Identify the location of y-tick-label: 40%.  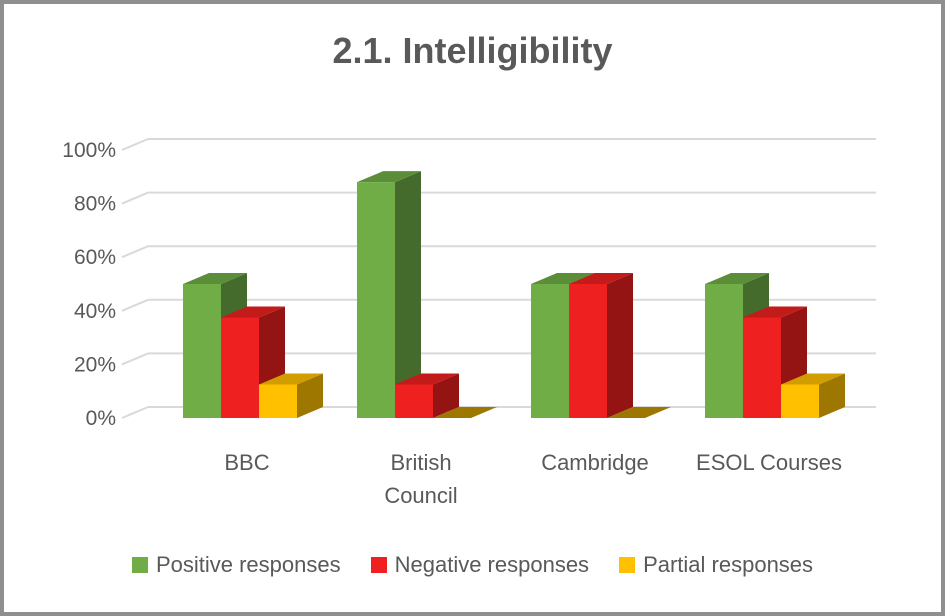
(95, 311).